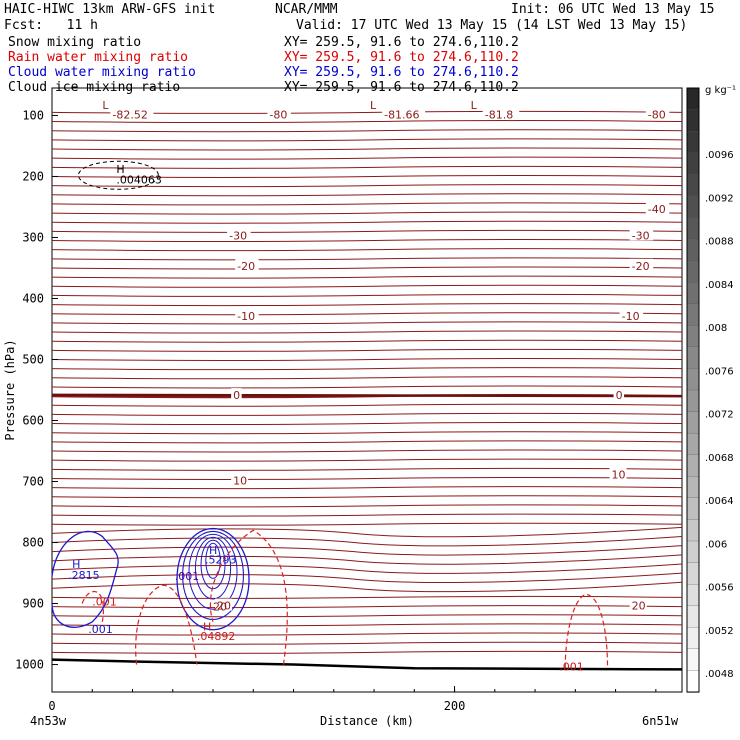 The image size is (740, 740). What do you see at coordinates (716, 328) in the screenshot?
I see `colorbar-label: .008` at bounding box center [716, 328].